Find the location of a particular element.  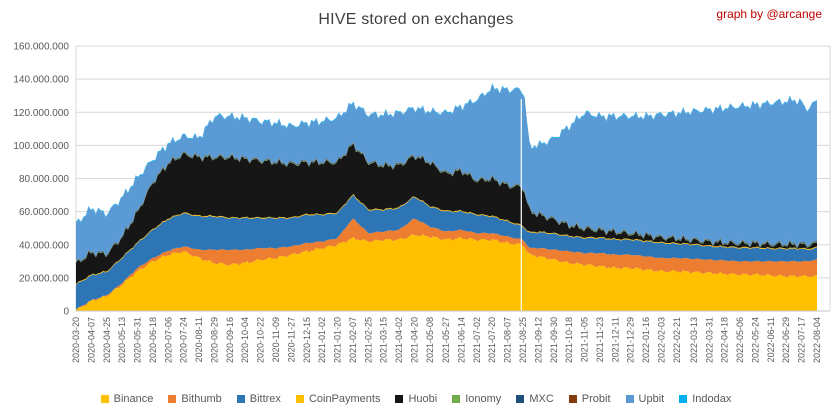

x-tick-label: 2021-09-30 is located at coordinates (554, 340).